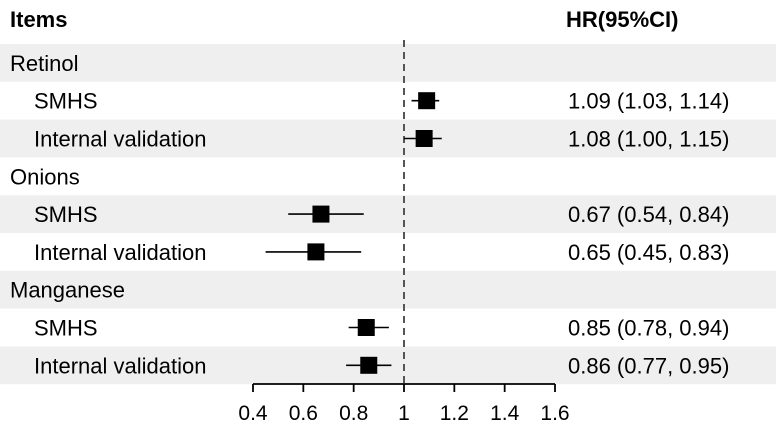 The image size is (776, 433). I want to click on hr-ci-text: 1.09 (1.03, 1.14), so click(648, 101).